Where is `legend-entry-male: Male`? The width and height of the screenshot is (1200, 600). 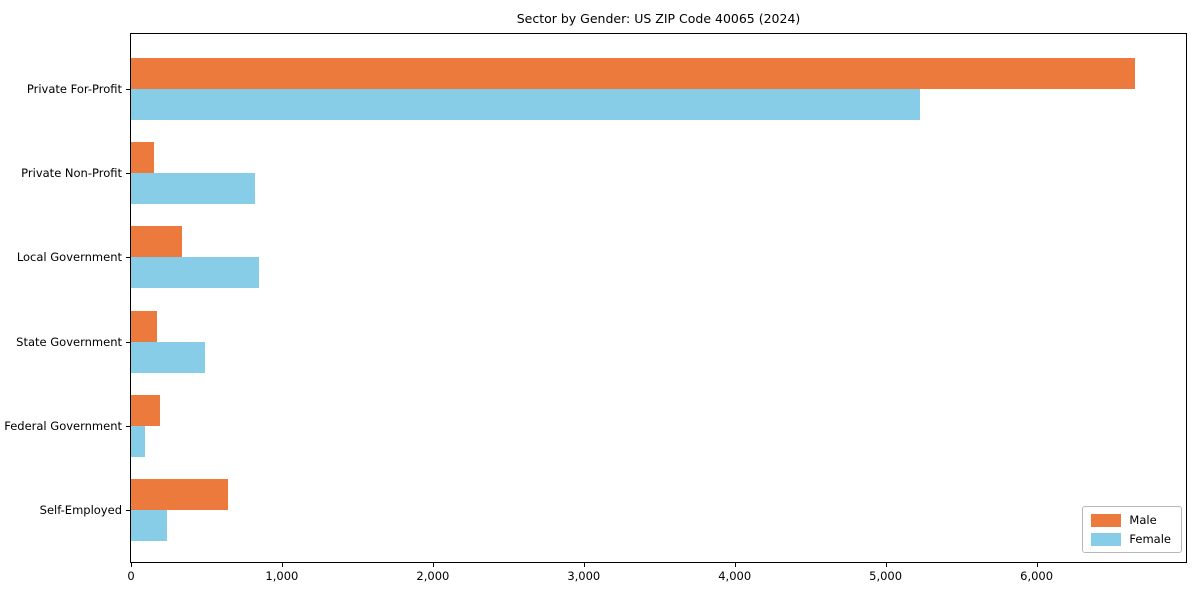 legend-entry-male: Male is located at coordinates (1131, 520).